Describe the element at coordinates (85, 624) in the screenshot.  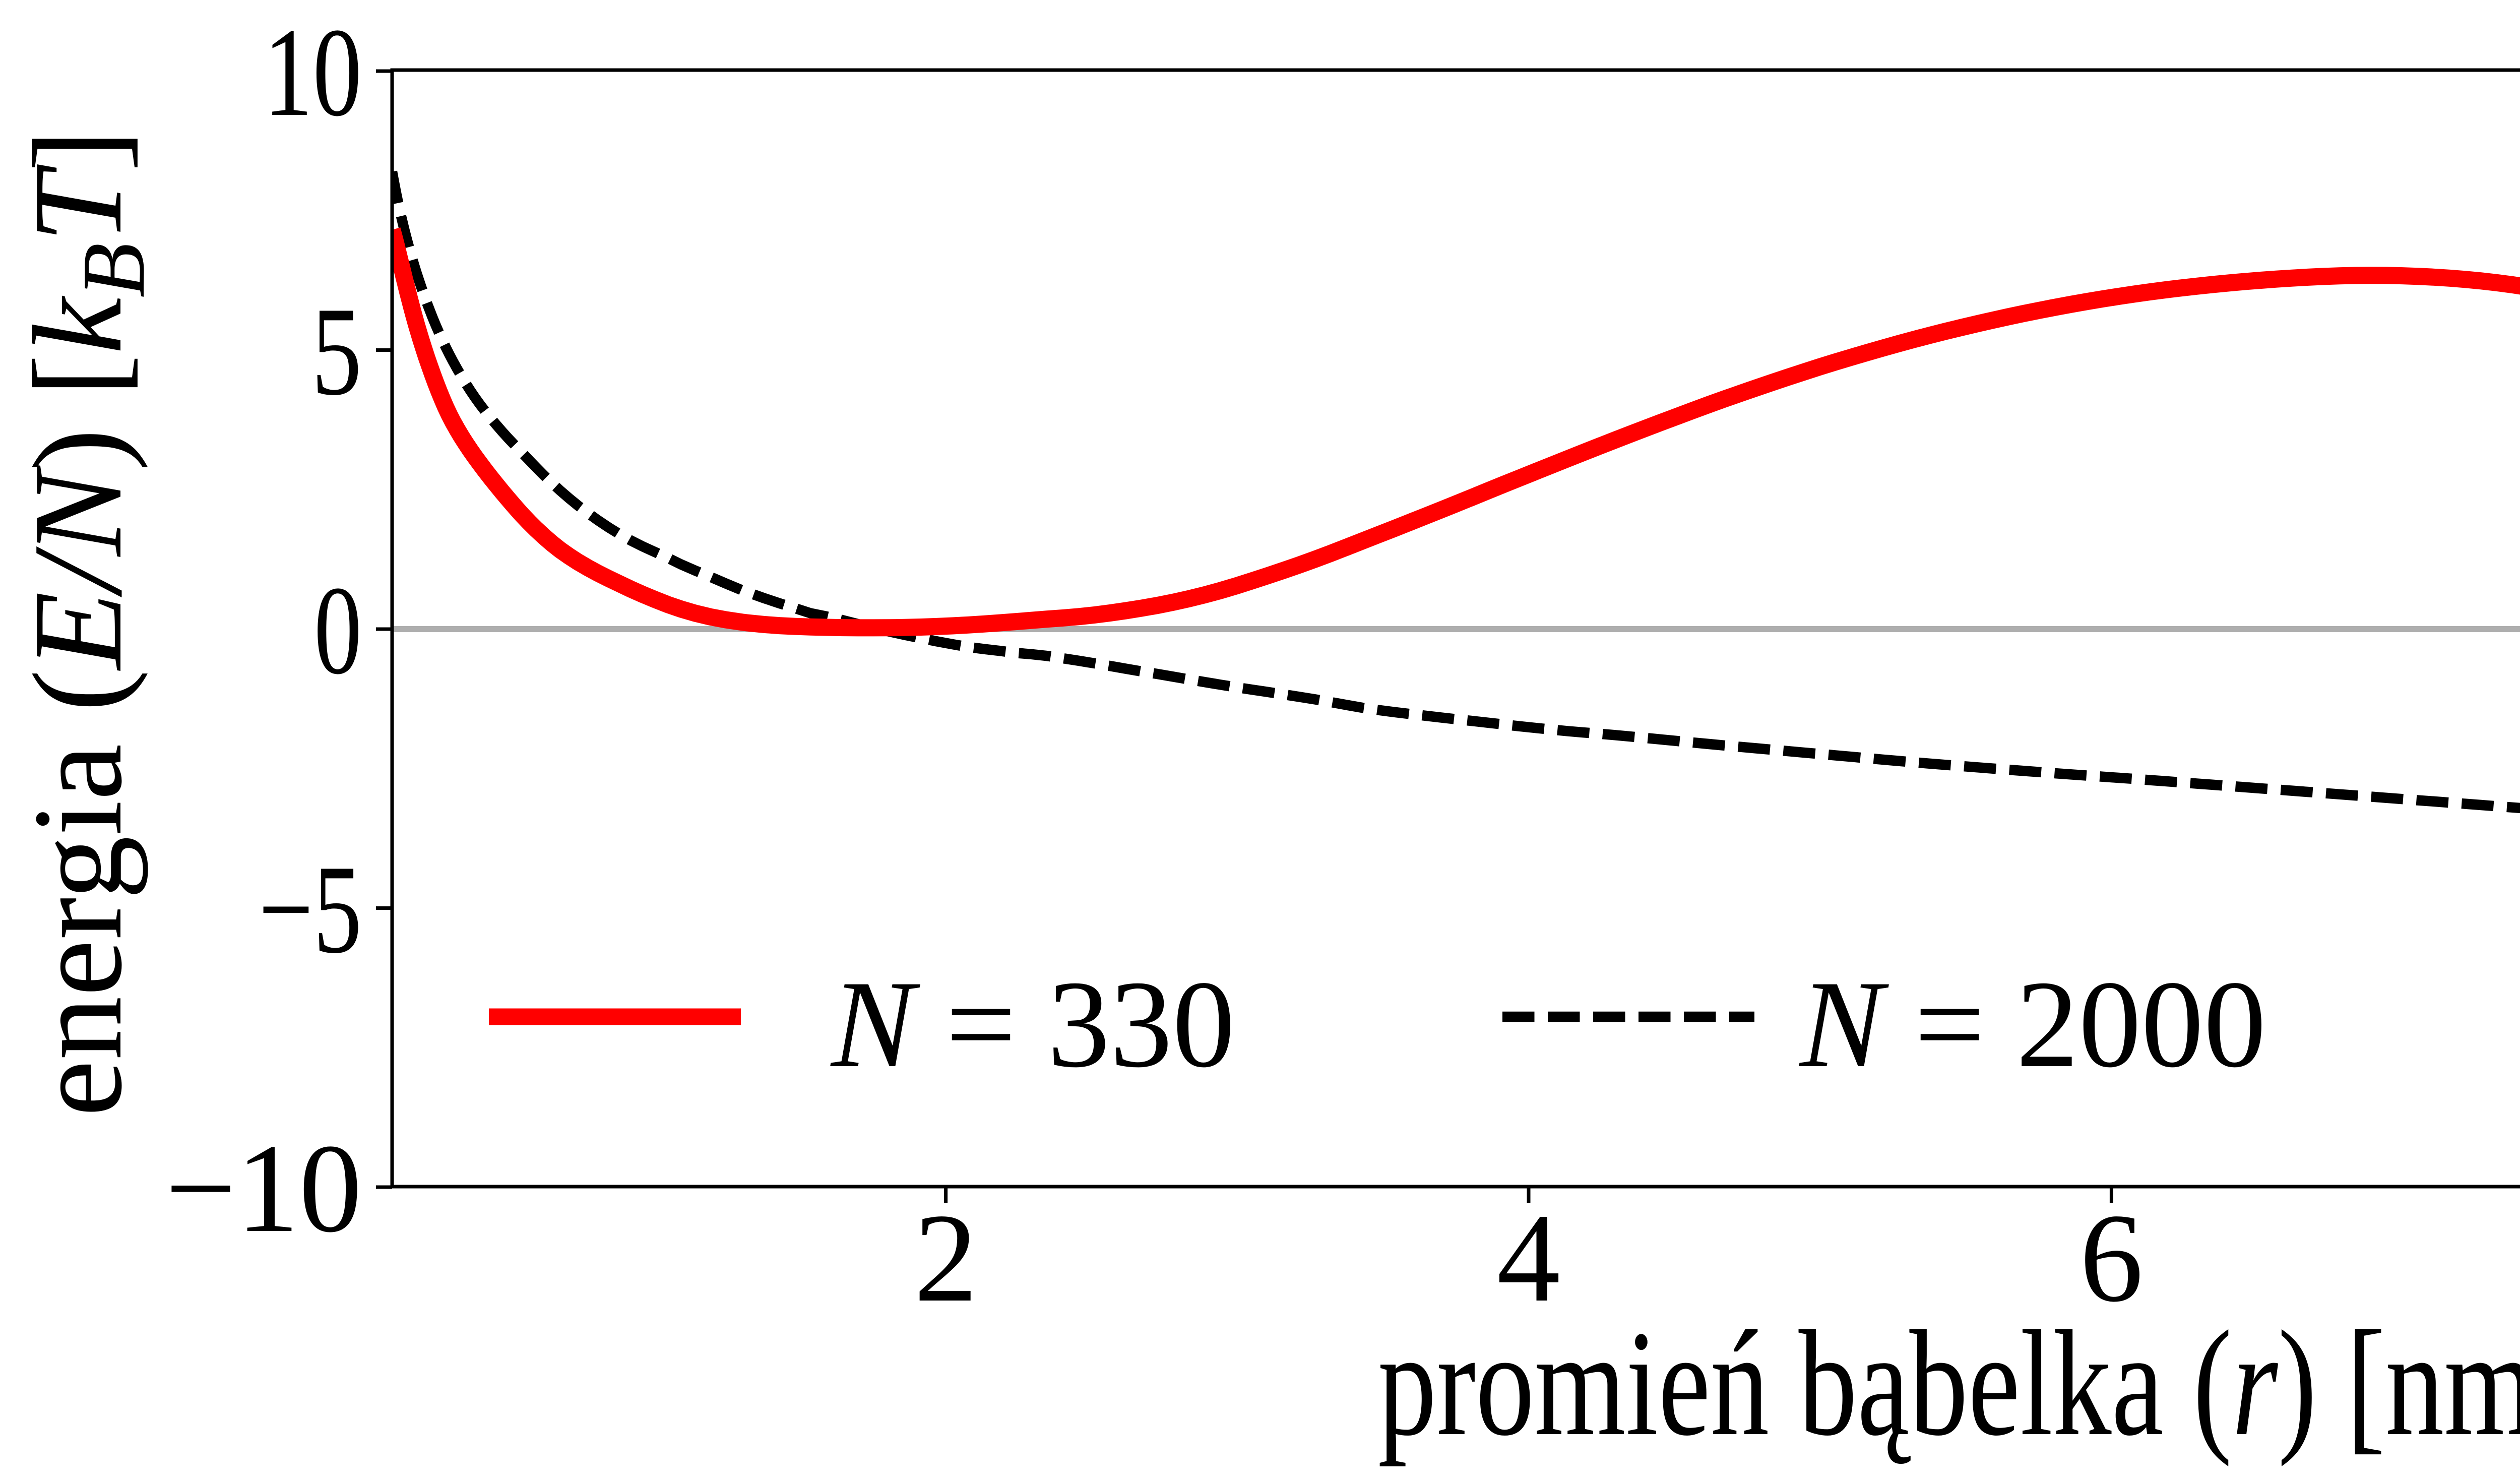
I see `svg-text: energia (E/N) [kBT]` at that location.